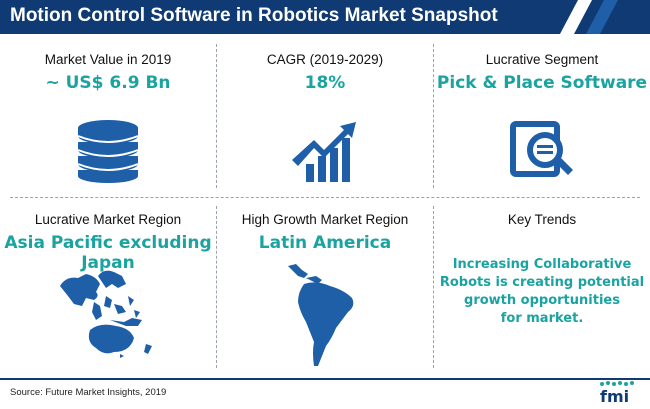 The height and width of the screenshot is (409, 650). I want to click on latin-america-map-icon, so click(321, 315).